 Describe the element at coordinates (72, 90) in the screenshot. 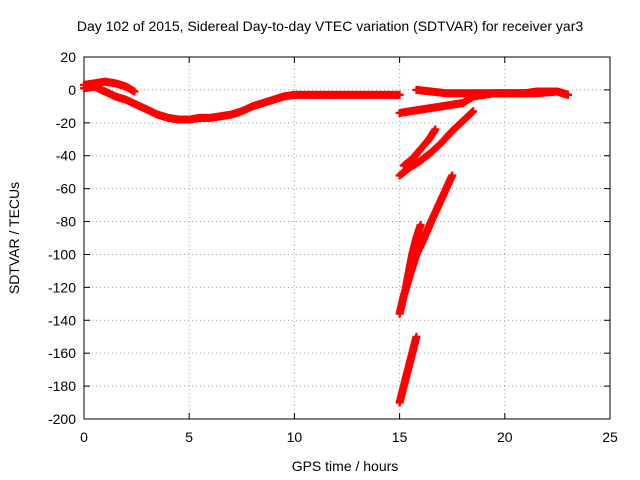

I see `y-tick-label: 0` at that location.